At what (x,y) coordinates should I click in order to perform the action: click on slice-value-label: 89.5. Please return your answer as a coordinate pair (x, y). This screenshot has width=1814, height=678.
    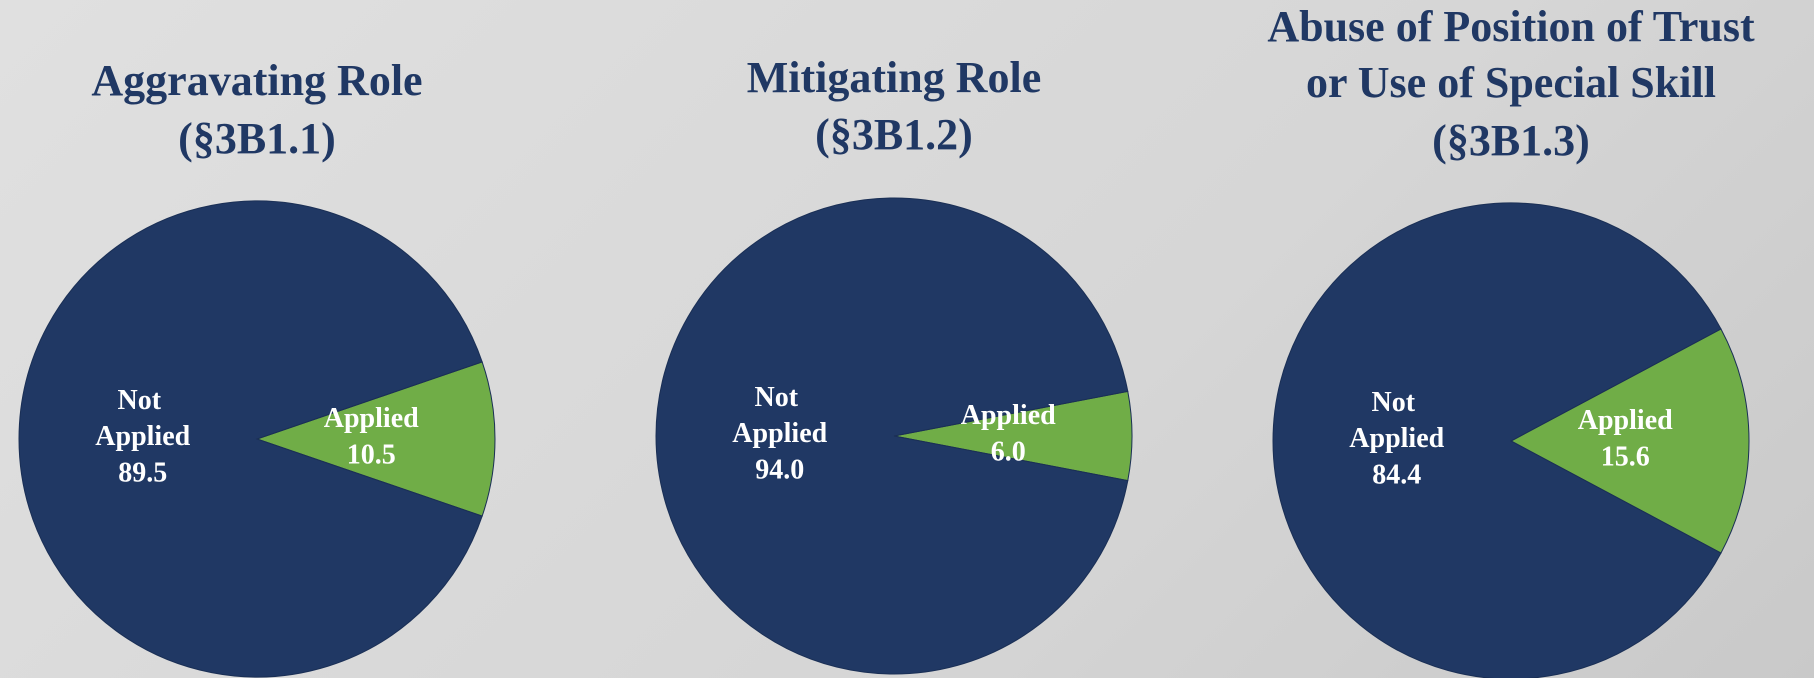
    Looking at the image, I should click on (142, 472).